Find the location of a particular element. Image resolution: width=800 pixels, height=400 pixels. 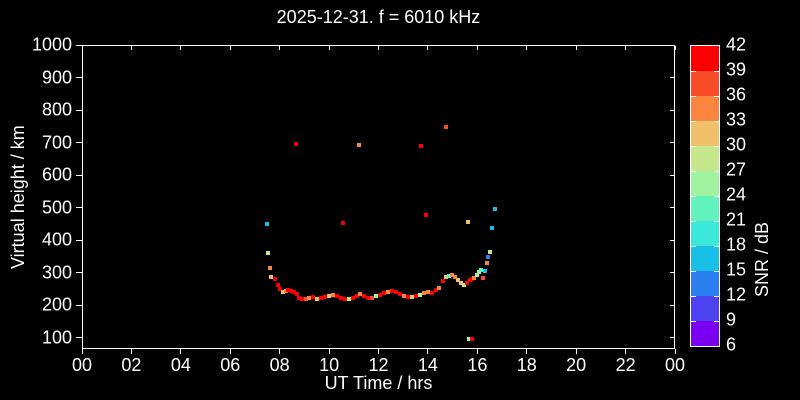

y-axis-title: Virtual height / km is located at coordinates (18, 197).